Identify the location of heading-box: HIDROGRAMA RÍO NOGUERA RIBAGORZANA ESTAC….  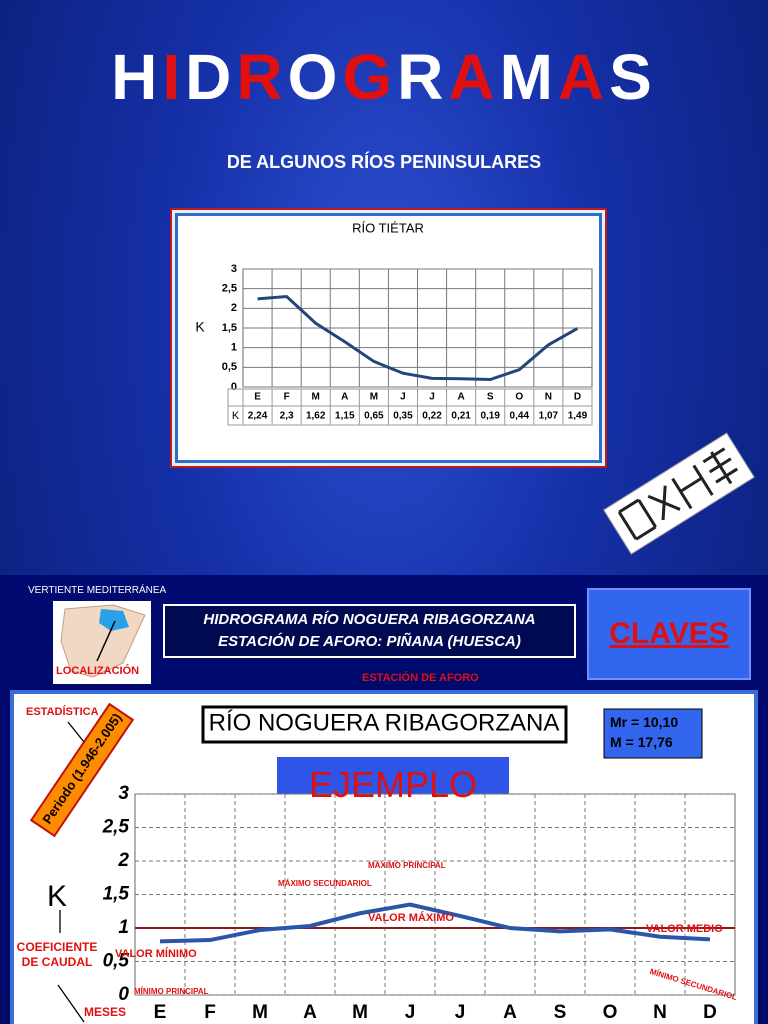
(369, 631).